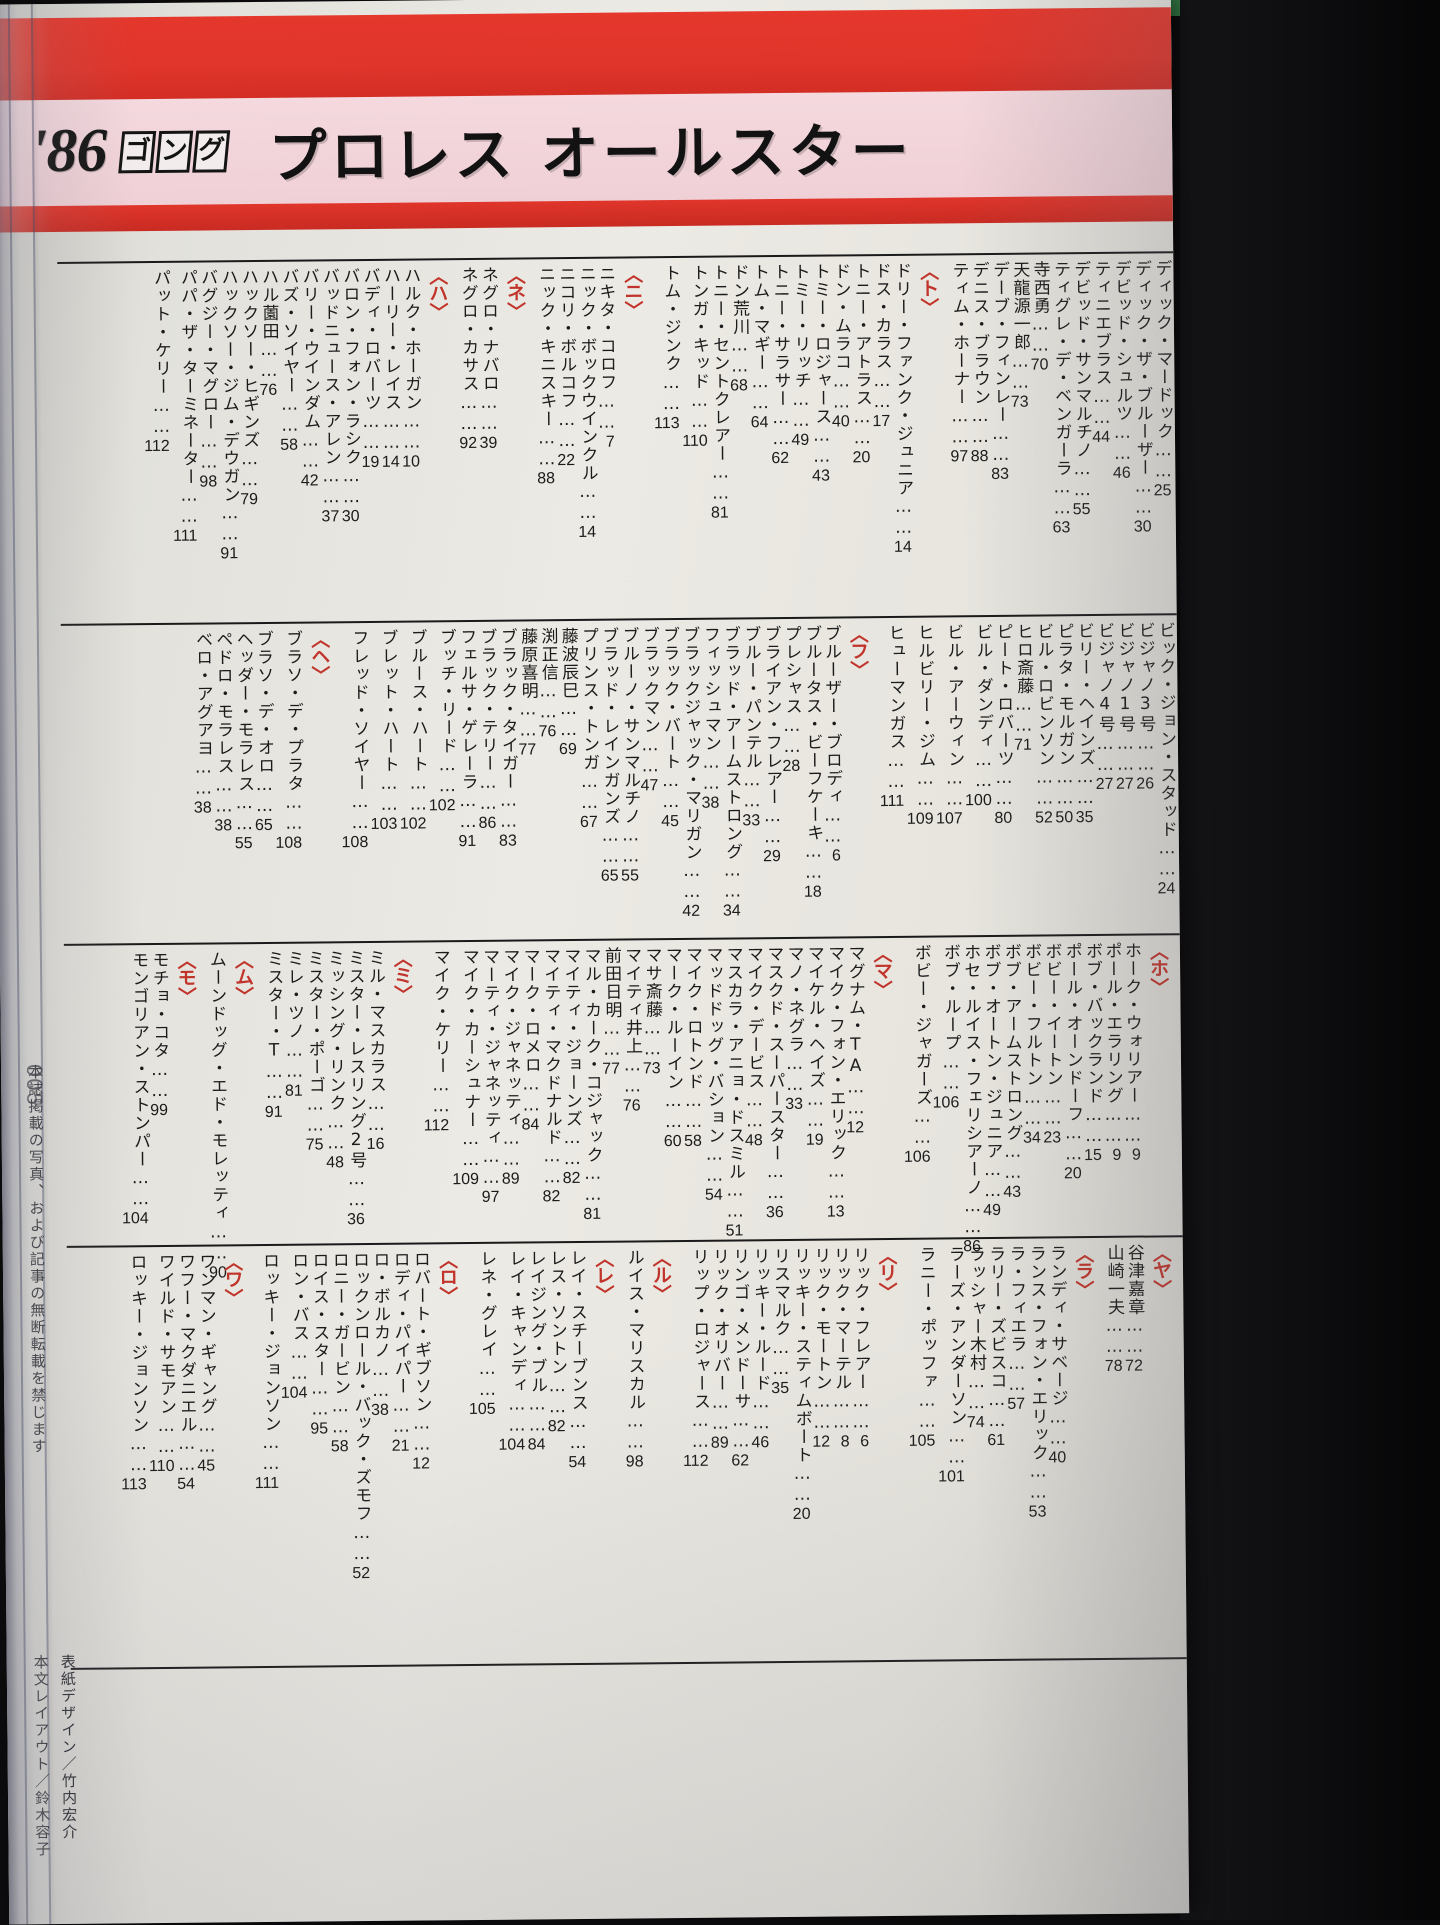 This screenshot has height=1925, width=1440. I want to click on index-entry: ニコリ・ボルコフ…… 22, so click(566, 441).